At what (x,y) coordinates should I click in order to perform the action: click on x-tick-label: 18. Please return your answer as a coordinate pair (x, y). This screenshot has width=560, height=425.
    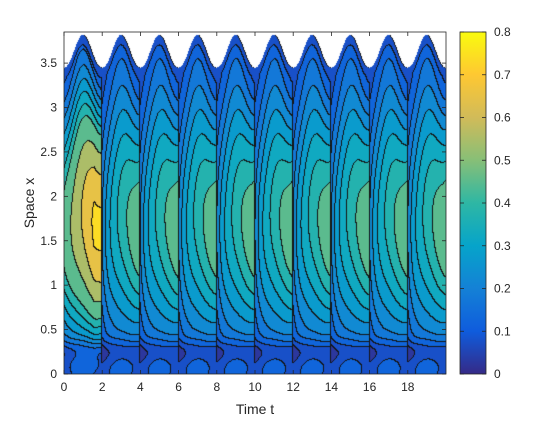
    Looking at the image, I should click on (408, 387).